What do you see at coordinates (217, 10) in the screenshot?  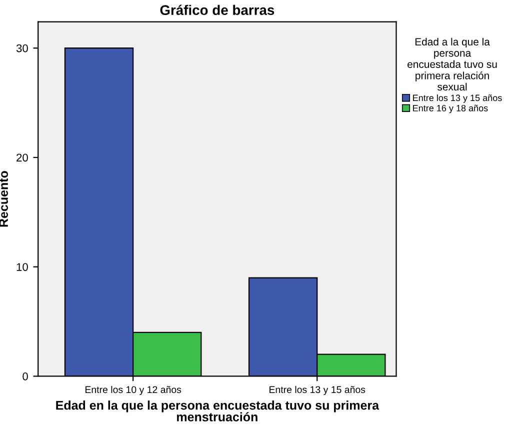 I see `chart-title: Gráfico de barras` at bounding box center [217, 10].